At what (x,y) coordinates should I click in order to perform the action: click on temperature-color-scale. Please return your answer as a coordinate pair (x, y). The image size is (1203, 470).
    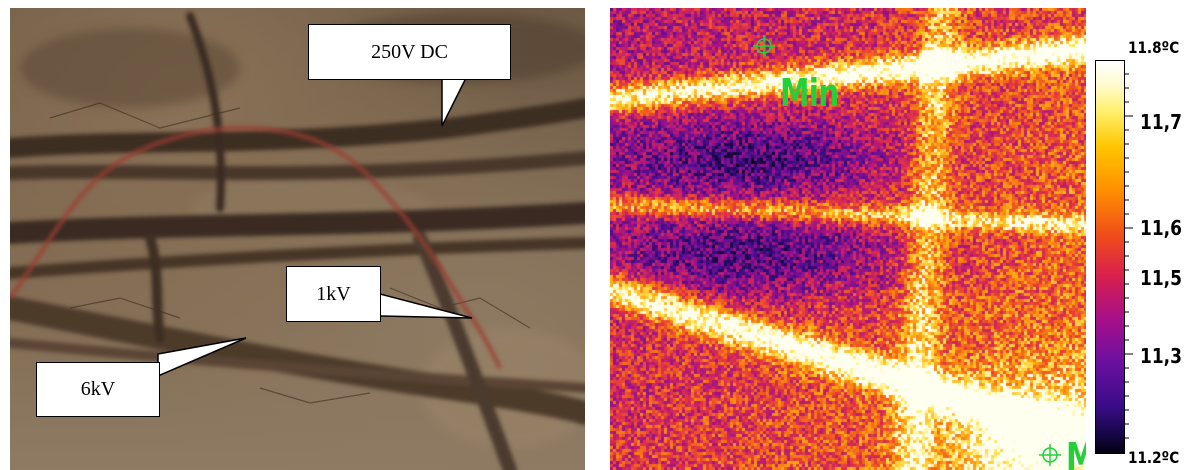
    Looking at the image, I should click on (1110, 257).